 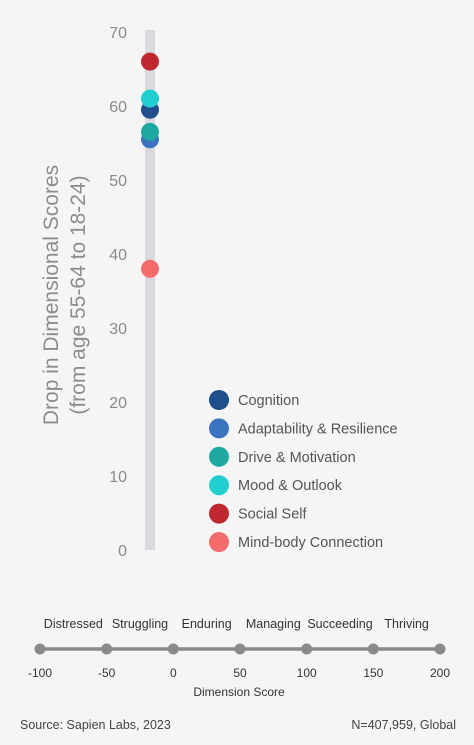 What do you see at coordinates (118, 403) in the screenshot?
I see `y-tick-label: 20` at bounding box center [118, 403].